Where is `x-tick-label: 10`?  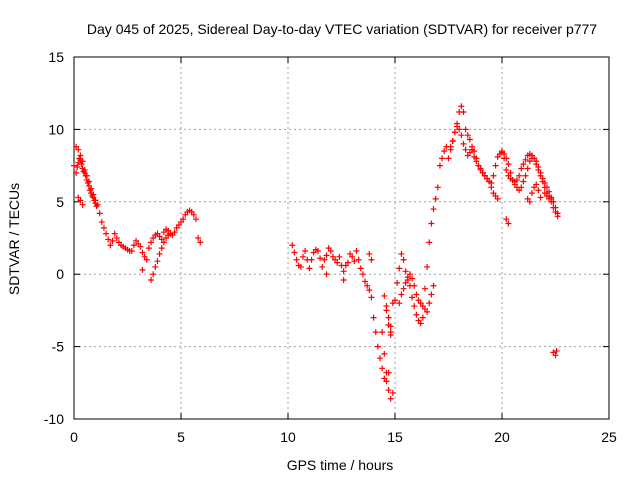
x-tick-label: 10 is located at coordinates (288, 437).